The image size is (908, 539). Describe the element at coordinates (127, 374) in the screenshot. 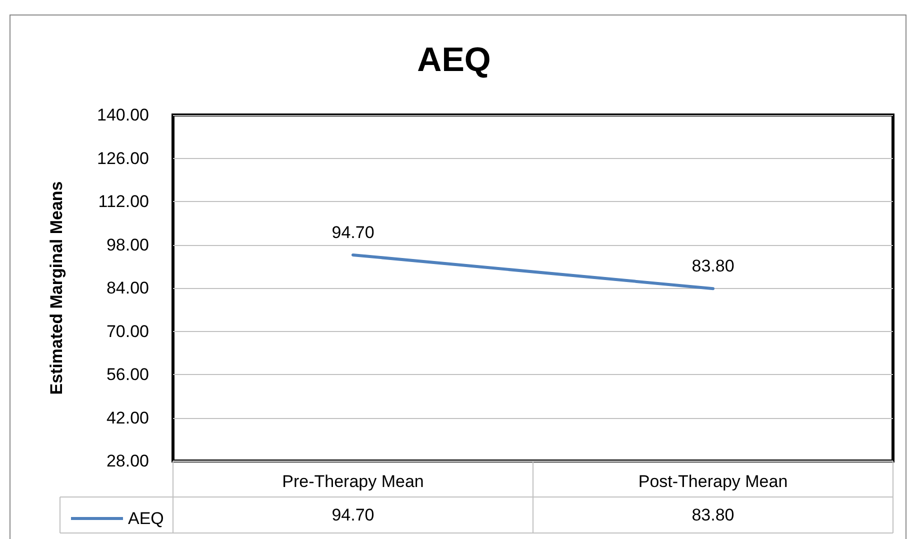

I see `y-tick-label: 56.00` at that location.